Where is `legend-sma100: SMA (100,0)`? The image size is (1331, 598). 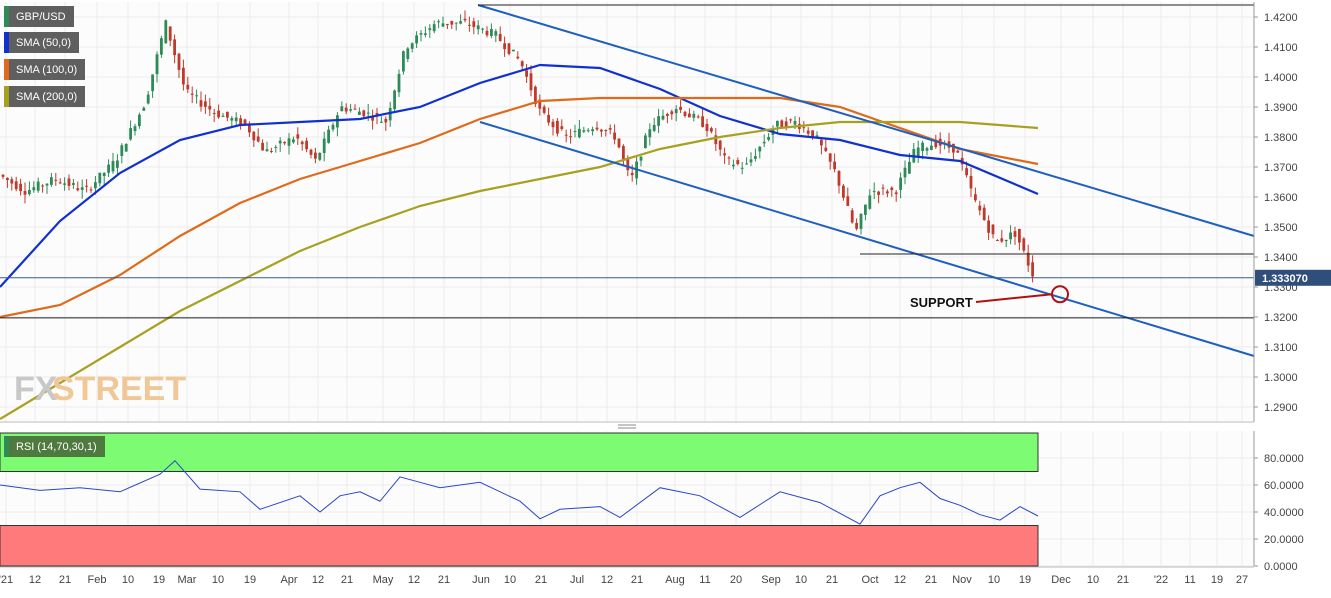 legend-sma100: SMA (100,0) is located at coordinates (45, 69).